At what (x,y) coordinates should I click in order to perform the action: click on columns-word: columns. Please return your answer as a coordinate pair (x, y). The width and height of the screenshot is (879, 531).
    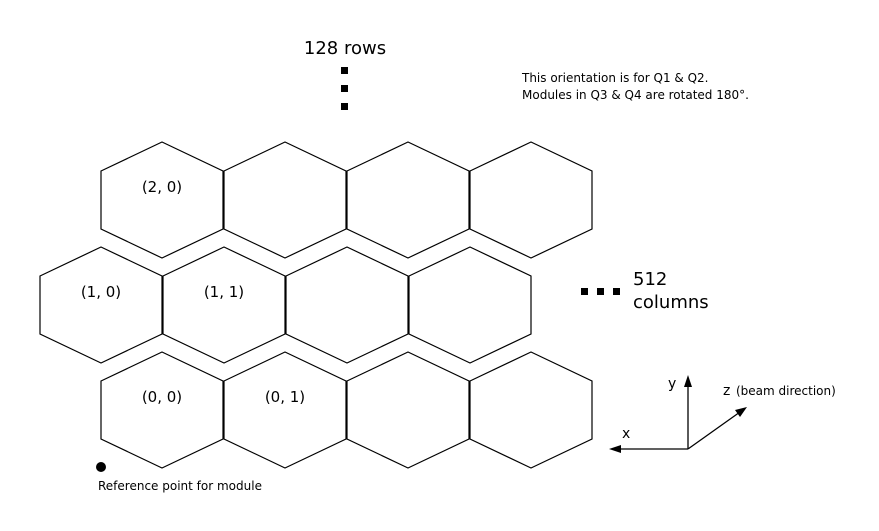
    Looking at the image, I should click on (671, 302).